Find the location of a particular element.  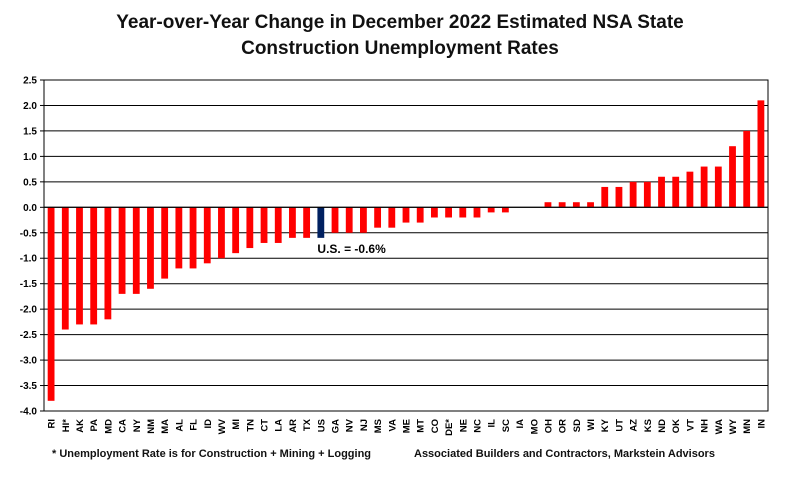

x-tick-label: MO is located at coordinates (534, 426).